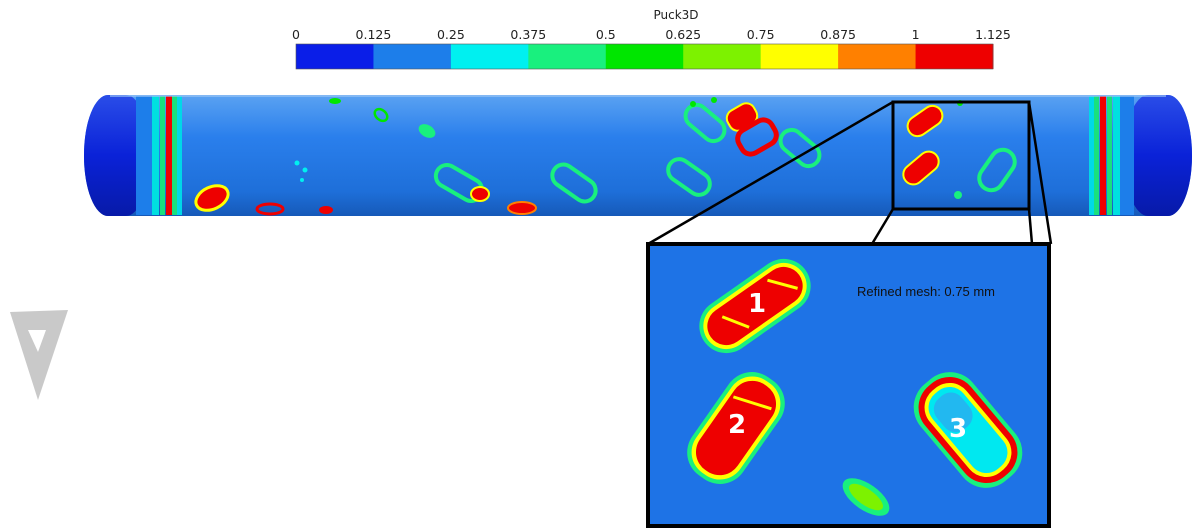 This screenshot has width=1192, height=529. I want to click on legend-tick-label: 0.5, so click(606, 34).